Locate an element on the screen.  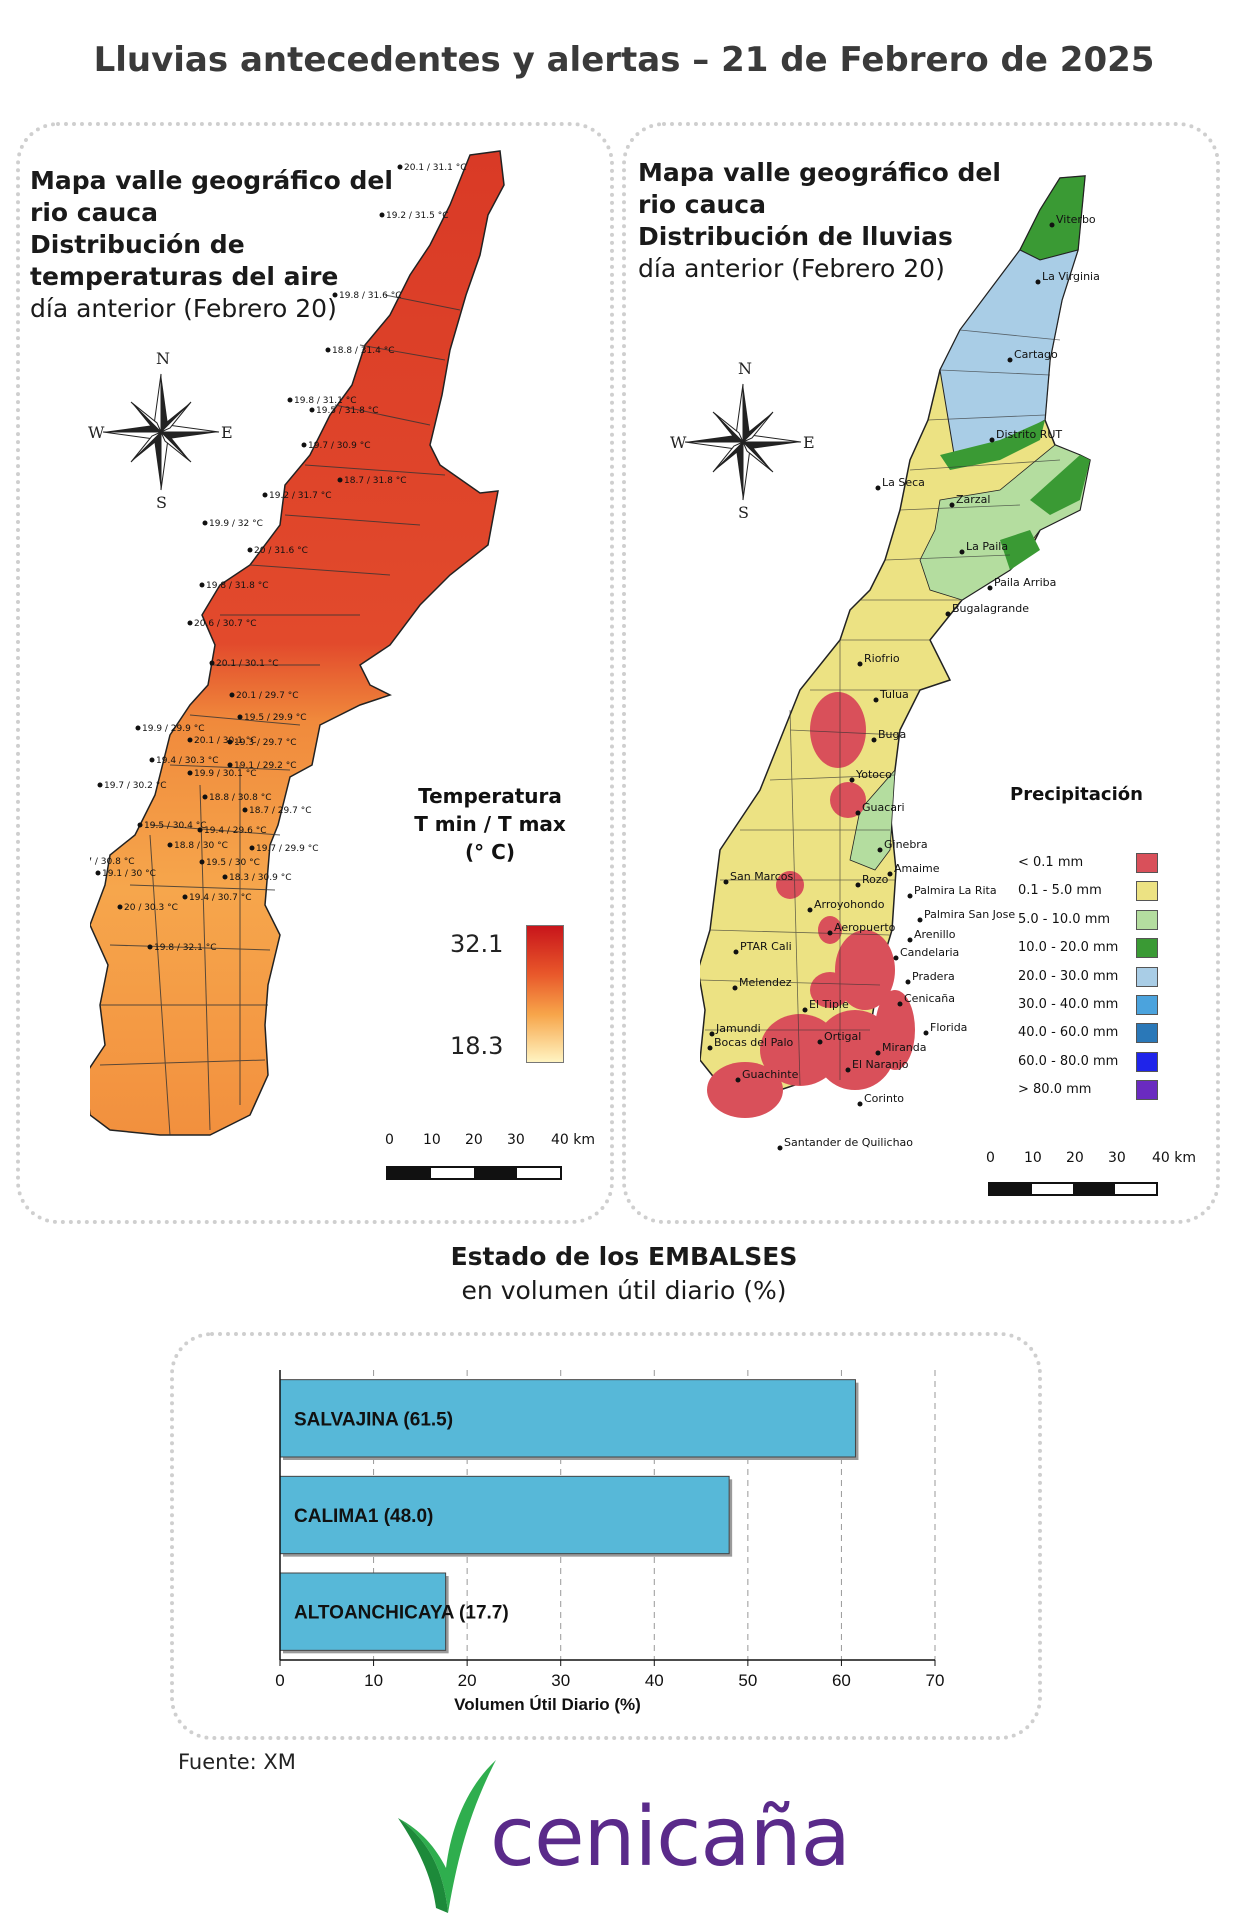
station-label: 19.5 / 29.9 °C is located at coordinates (275, 718).